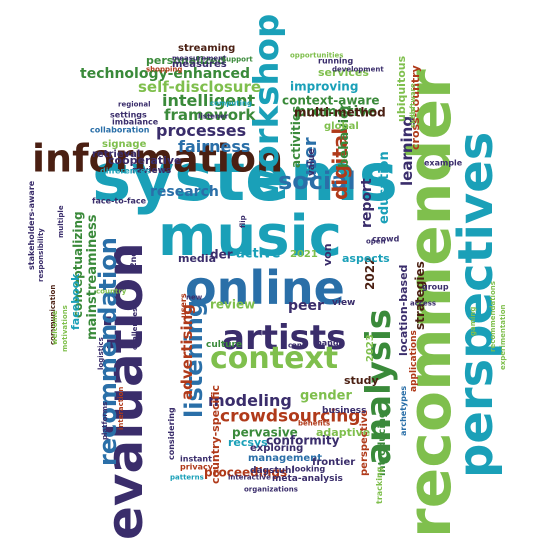 This screenshot has height=553, width=533. Describe the element at coordinates (307, 478) in the screenshot. I see `word-meta-analysis: meta-analysis` at that location.